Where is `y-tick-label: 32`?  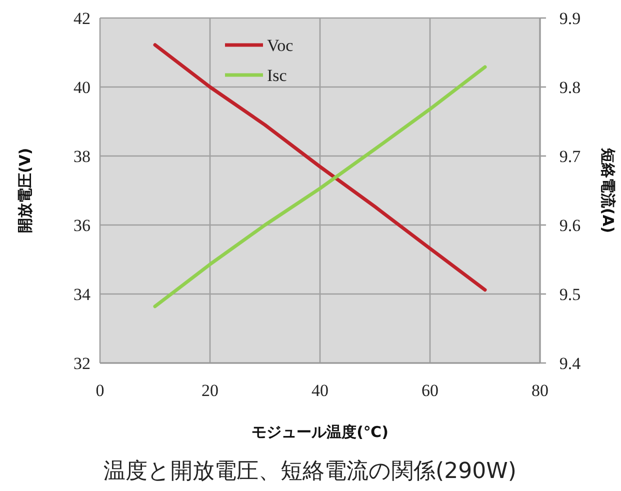 y-tick-label: 32 is located at coordinates (82, 363).